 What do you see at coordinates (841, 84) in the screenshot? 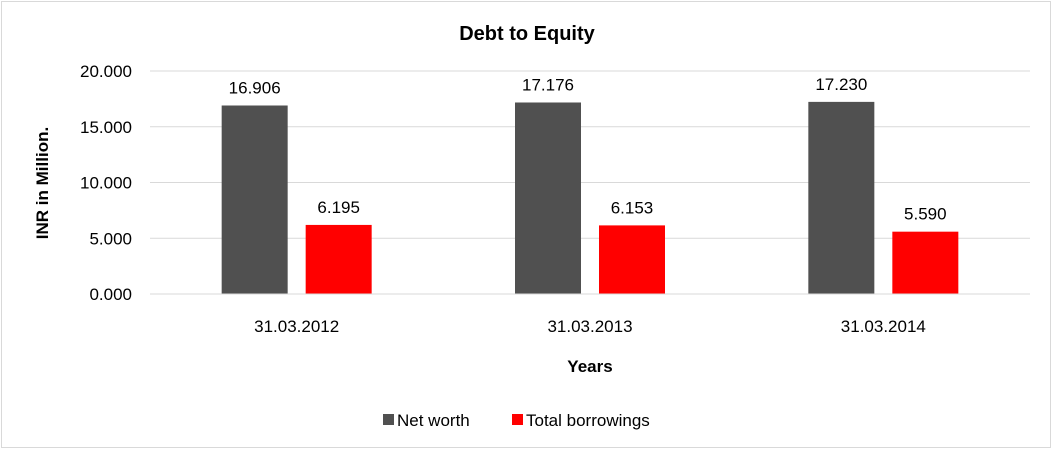
I see `data-label: 17.230` at bounding box center [841, 84].